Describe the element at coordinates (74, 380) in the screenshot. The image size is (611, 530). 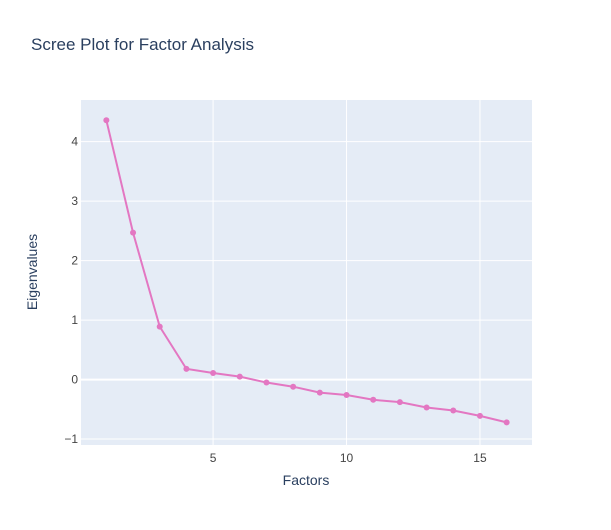
I see `y-tick-label: 0` at that location.